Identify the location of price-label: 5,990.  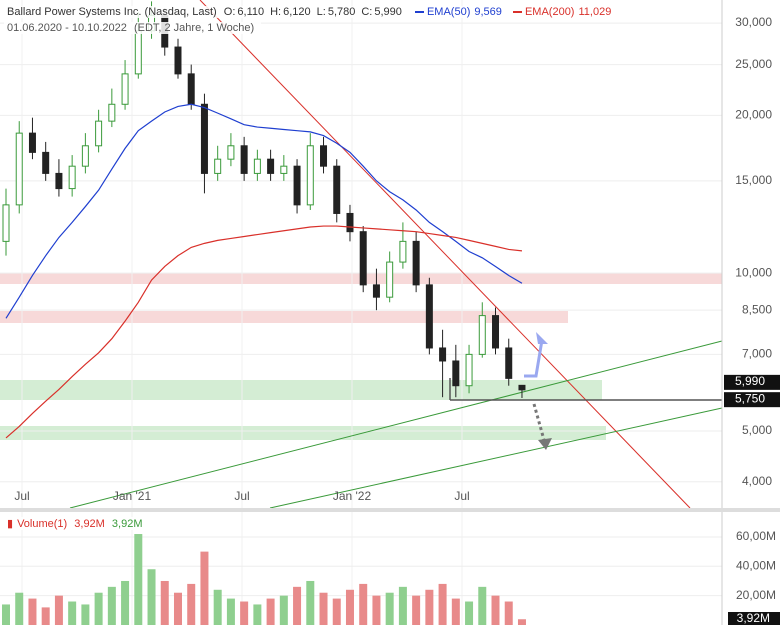
(750, 381).